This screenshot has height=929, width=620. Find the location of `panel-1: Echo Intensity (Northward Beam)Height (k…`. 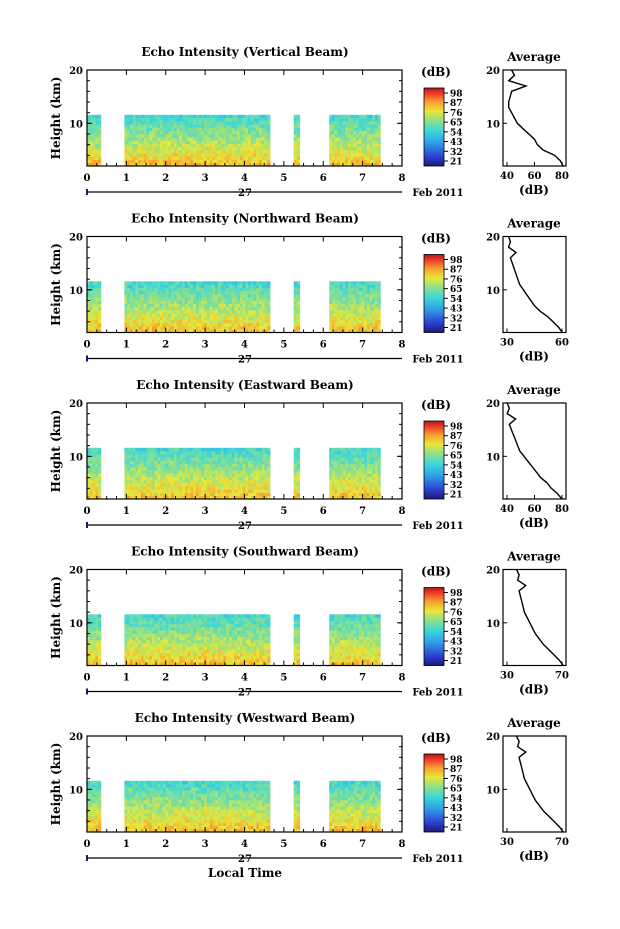

panel-1: Echo Intensity (Northward Beam)Height (k… is located at coordinates (309, 289).